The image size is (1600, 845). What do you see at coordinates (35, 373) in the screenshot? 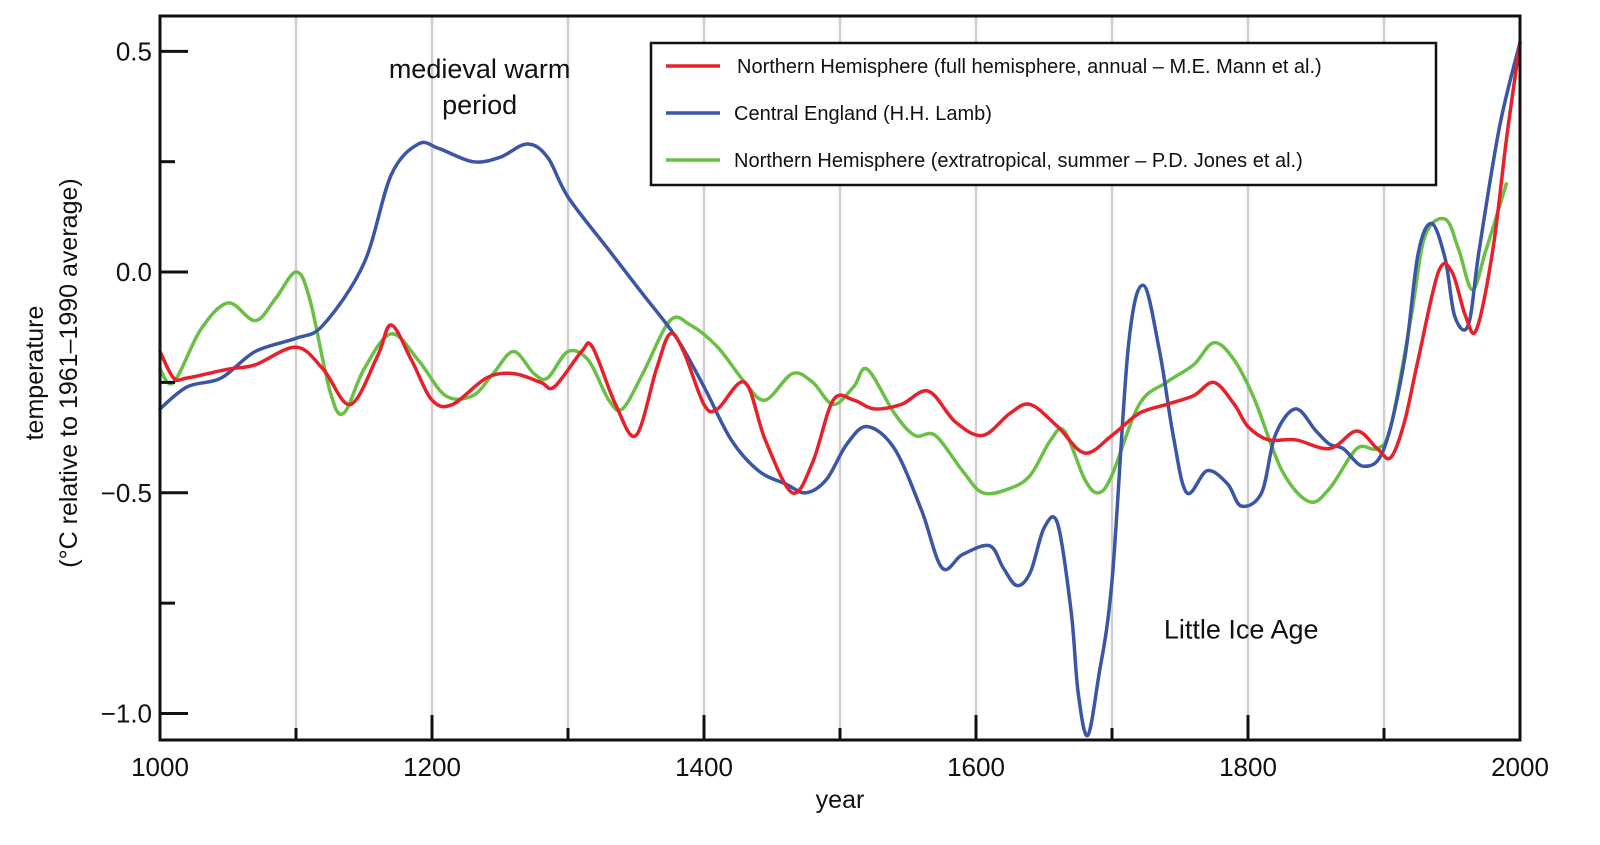
I see `y-axis-title-line1: temperature` at bounding box center [35, 373].